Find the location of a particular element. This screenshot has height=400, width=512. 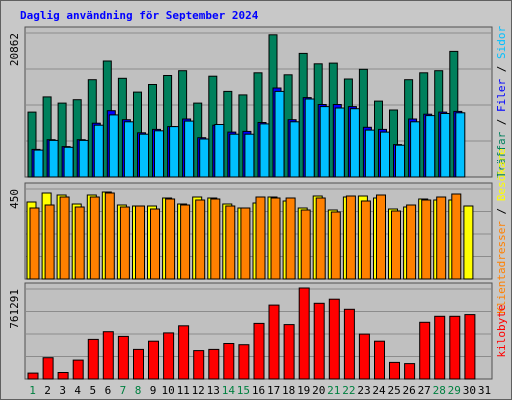

x-tick-label-day-29: 29 is located at coordinates (454, 390).